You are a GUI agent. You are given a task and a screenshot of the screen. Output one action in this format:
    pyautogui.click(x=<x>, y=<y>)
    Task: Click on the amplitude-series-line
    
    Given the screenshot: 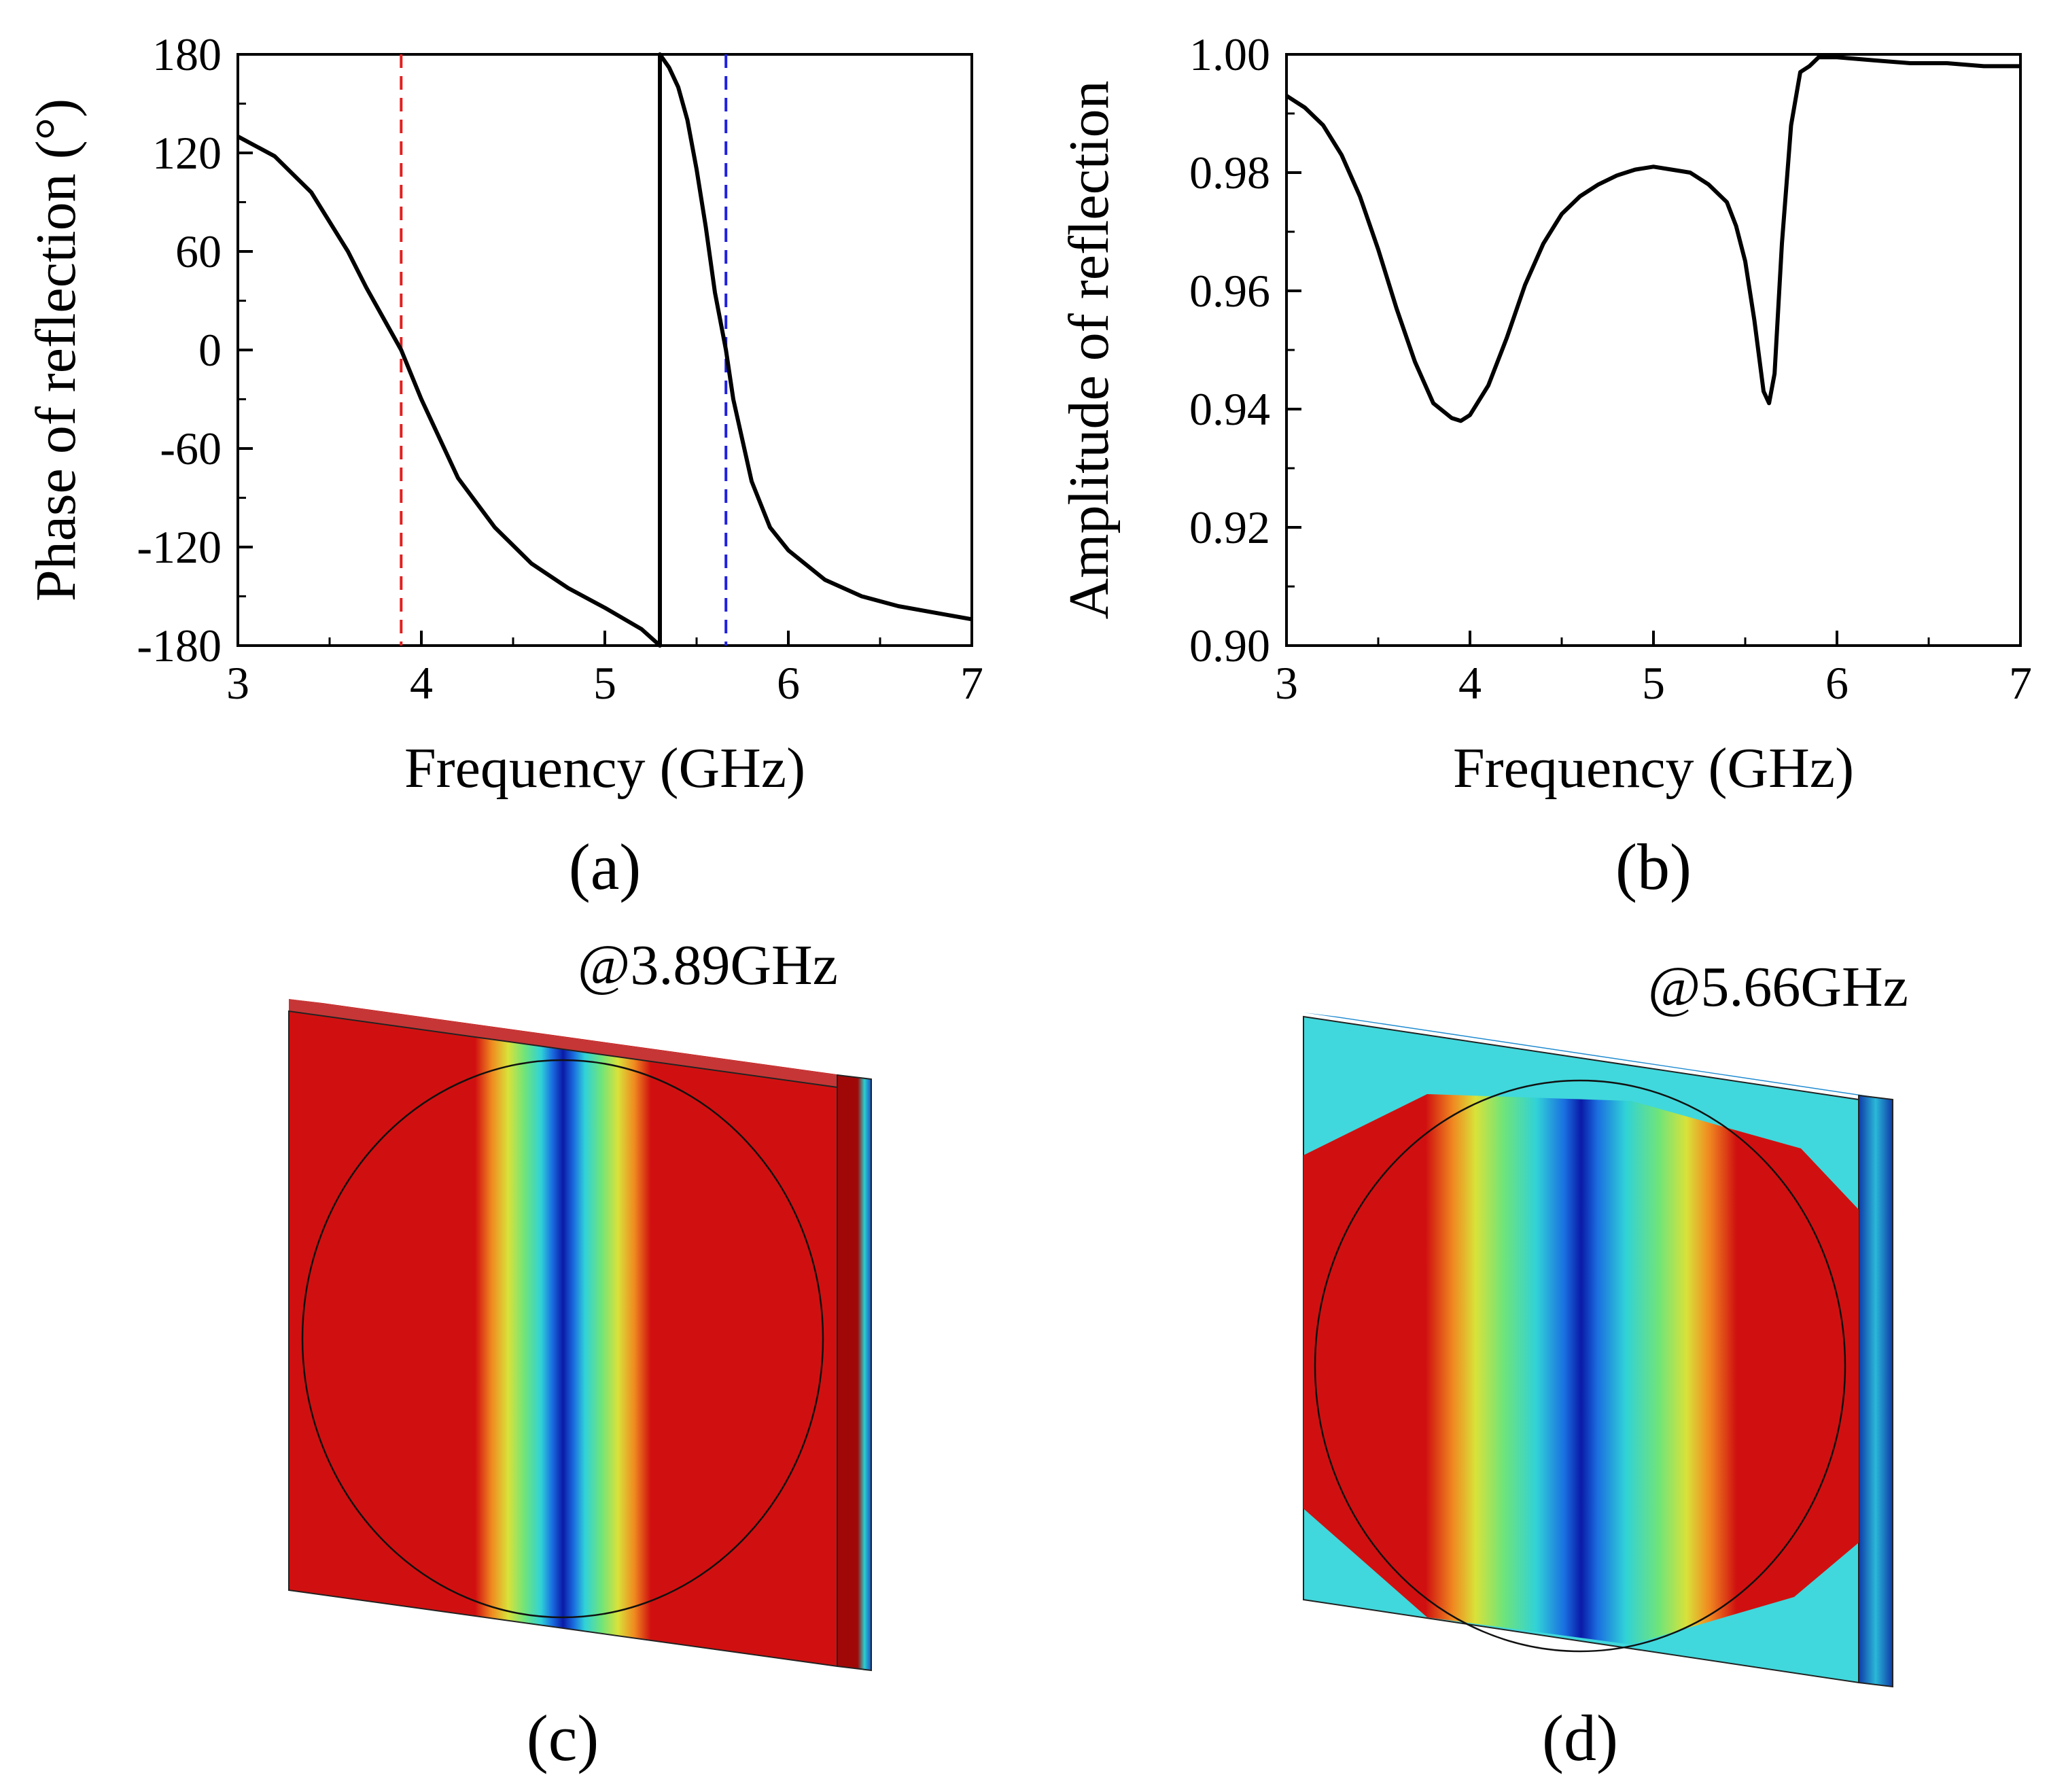 What is the action you would take?
    pyautogui.click(x=1652, y=239)
    